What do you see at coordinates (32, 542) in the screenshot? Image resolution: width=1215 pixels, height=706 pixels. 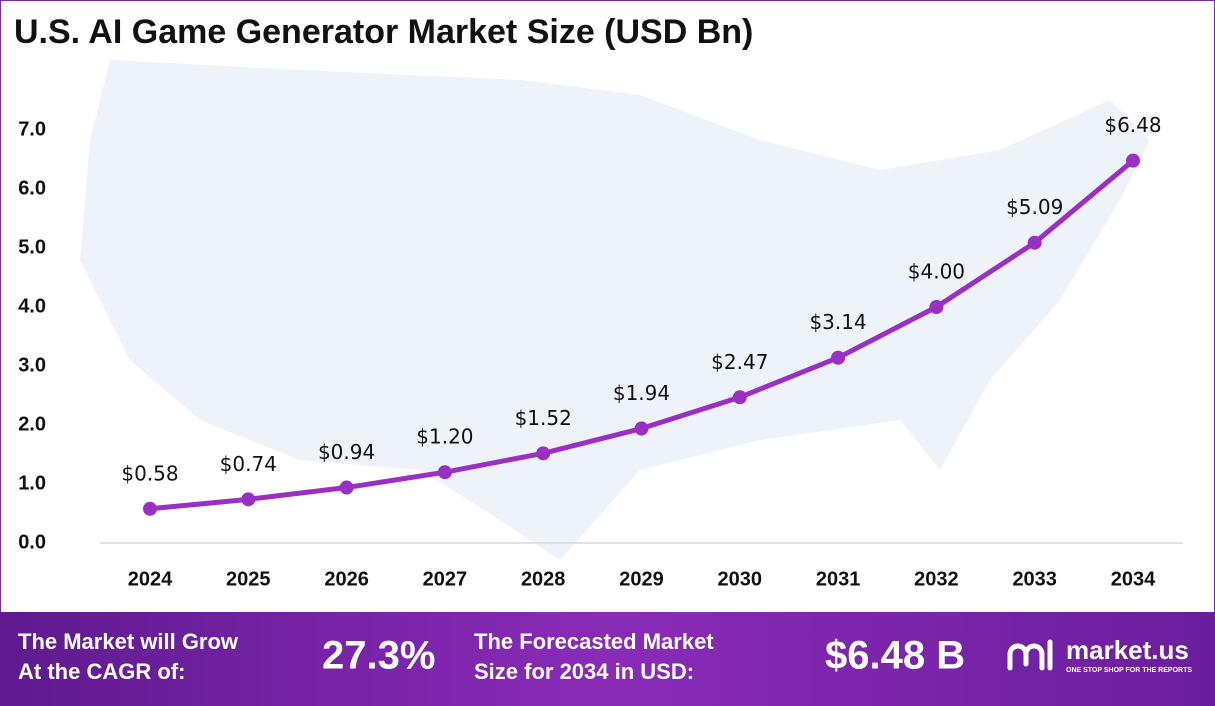 I see `y-tick-label: 0.0` at bounding box center [32, 542].